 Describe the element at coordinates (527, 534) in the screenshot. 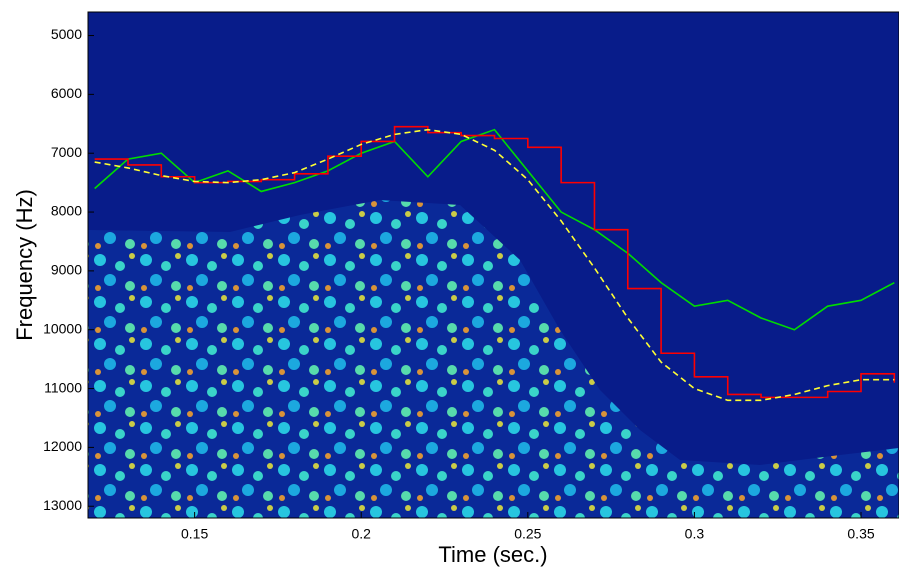

I see `x-tick-label: 0.25` at that location.